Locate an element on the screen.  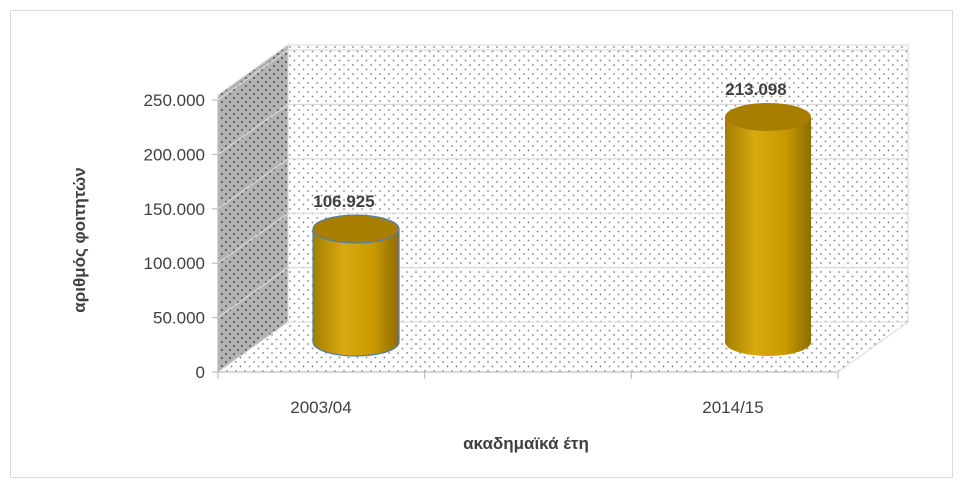
y-tick-label: 250.000 is located at coordinates (174, 100).